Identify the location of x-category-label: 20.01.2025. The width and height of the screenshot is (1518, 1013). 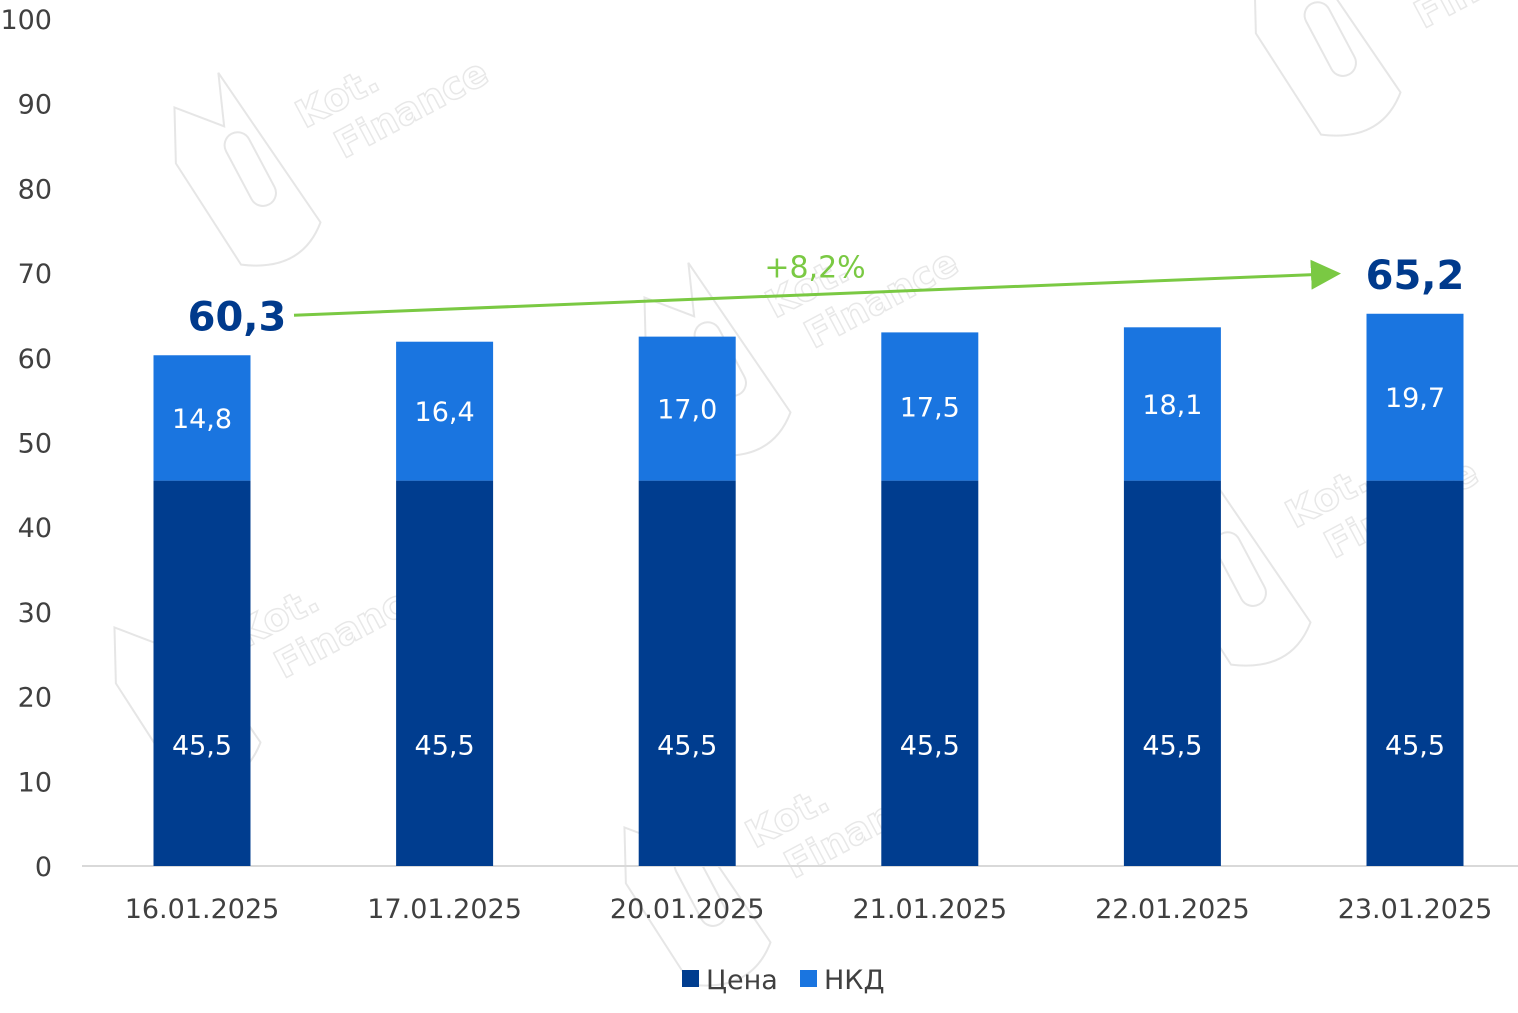
(687, 909).